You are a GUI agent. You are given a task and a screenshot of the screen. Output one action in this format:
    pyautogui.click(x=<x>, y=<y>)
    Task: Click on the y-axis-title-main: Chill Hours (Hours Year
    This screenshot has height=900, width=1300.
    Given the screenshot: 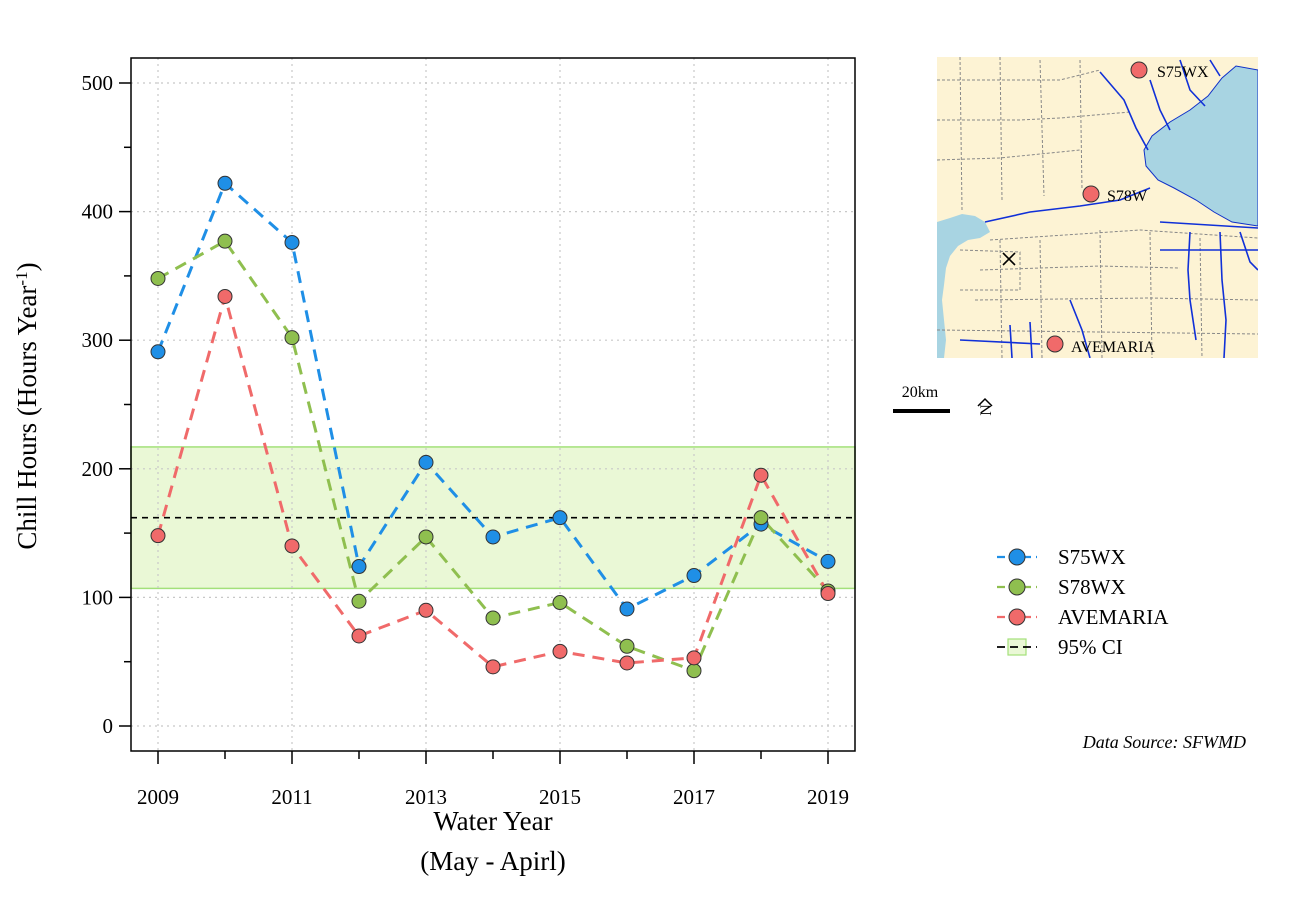 What is the action you would take?
    pyautogui.click(x=27, y=418)
    